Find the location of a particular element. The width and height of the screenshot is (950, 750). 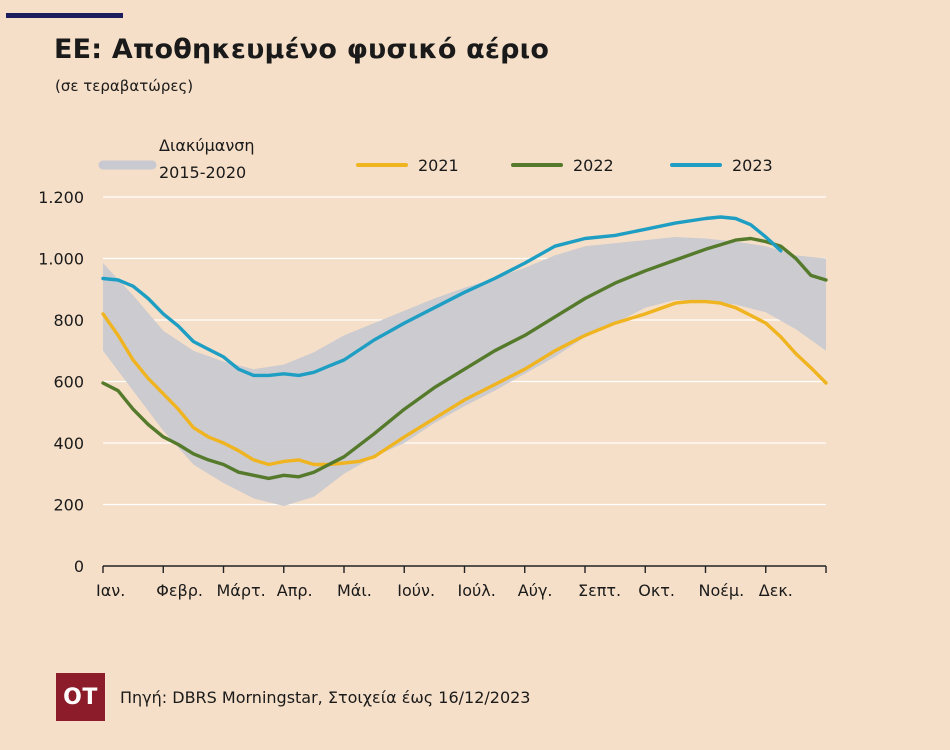

x-tick-label: Μάι. is located at coordinates (354, 590).